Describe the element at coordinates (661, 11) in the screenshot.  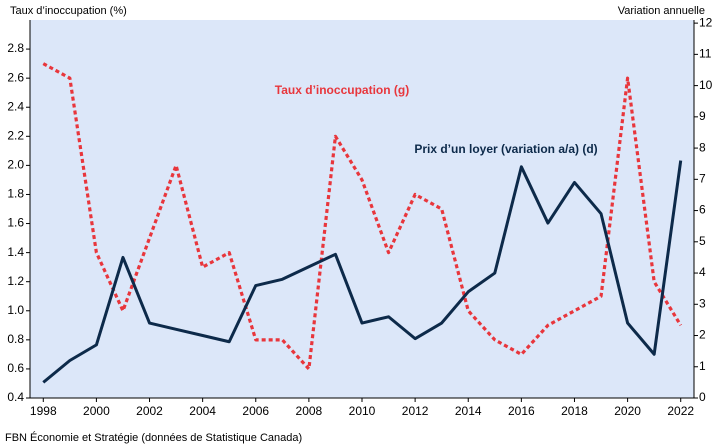
I see `y2-axis-label: Variation annuelle` at that location.